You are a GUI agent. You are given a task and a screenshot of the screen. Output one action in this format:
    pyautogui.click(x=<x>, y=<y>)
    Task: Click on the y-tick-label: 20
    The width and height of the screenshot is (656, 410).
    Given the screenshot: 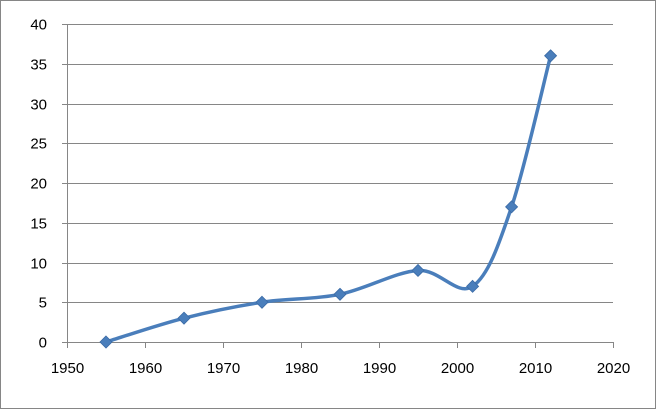 What is the action you would take?
    pyautogui.click(x=38, y=184)
    